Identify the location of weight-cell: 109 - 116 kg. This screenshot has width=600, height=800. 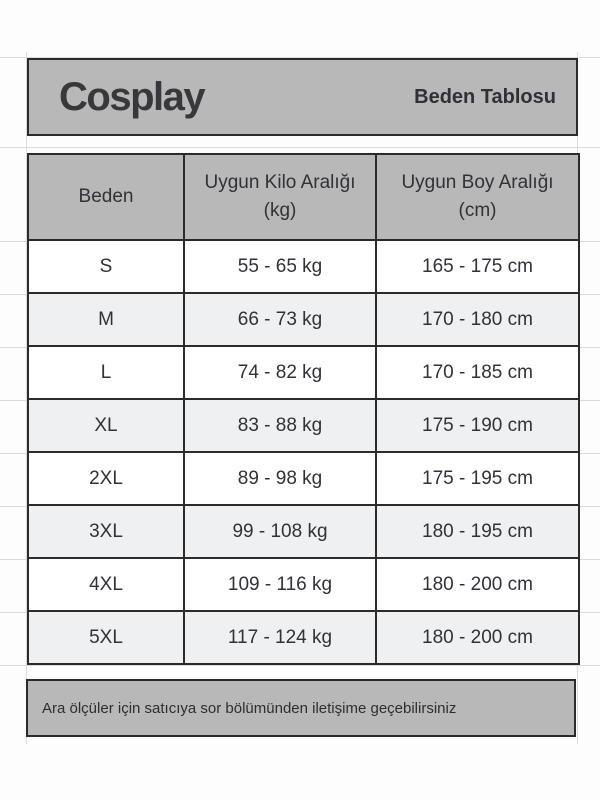
(280, 584).